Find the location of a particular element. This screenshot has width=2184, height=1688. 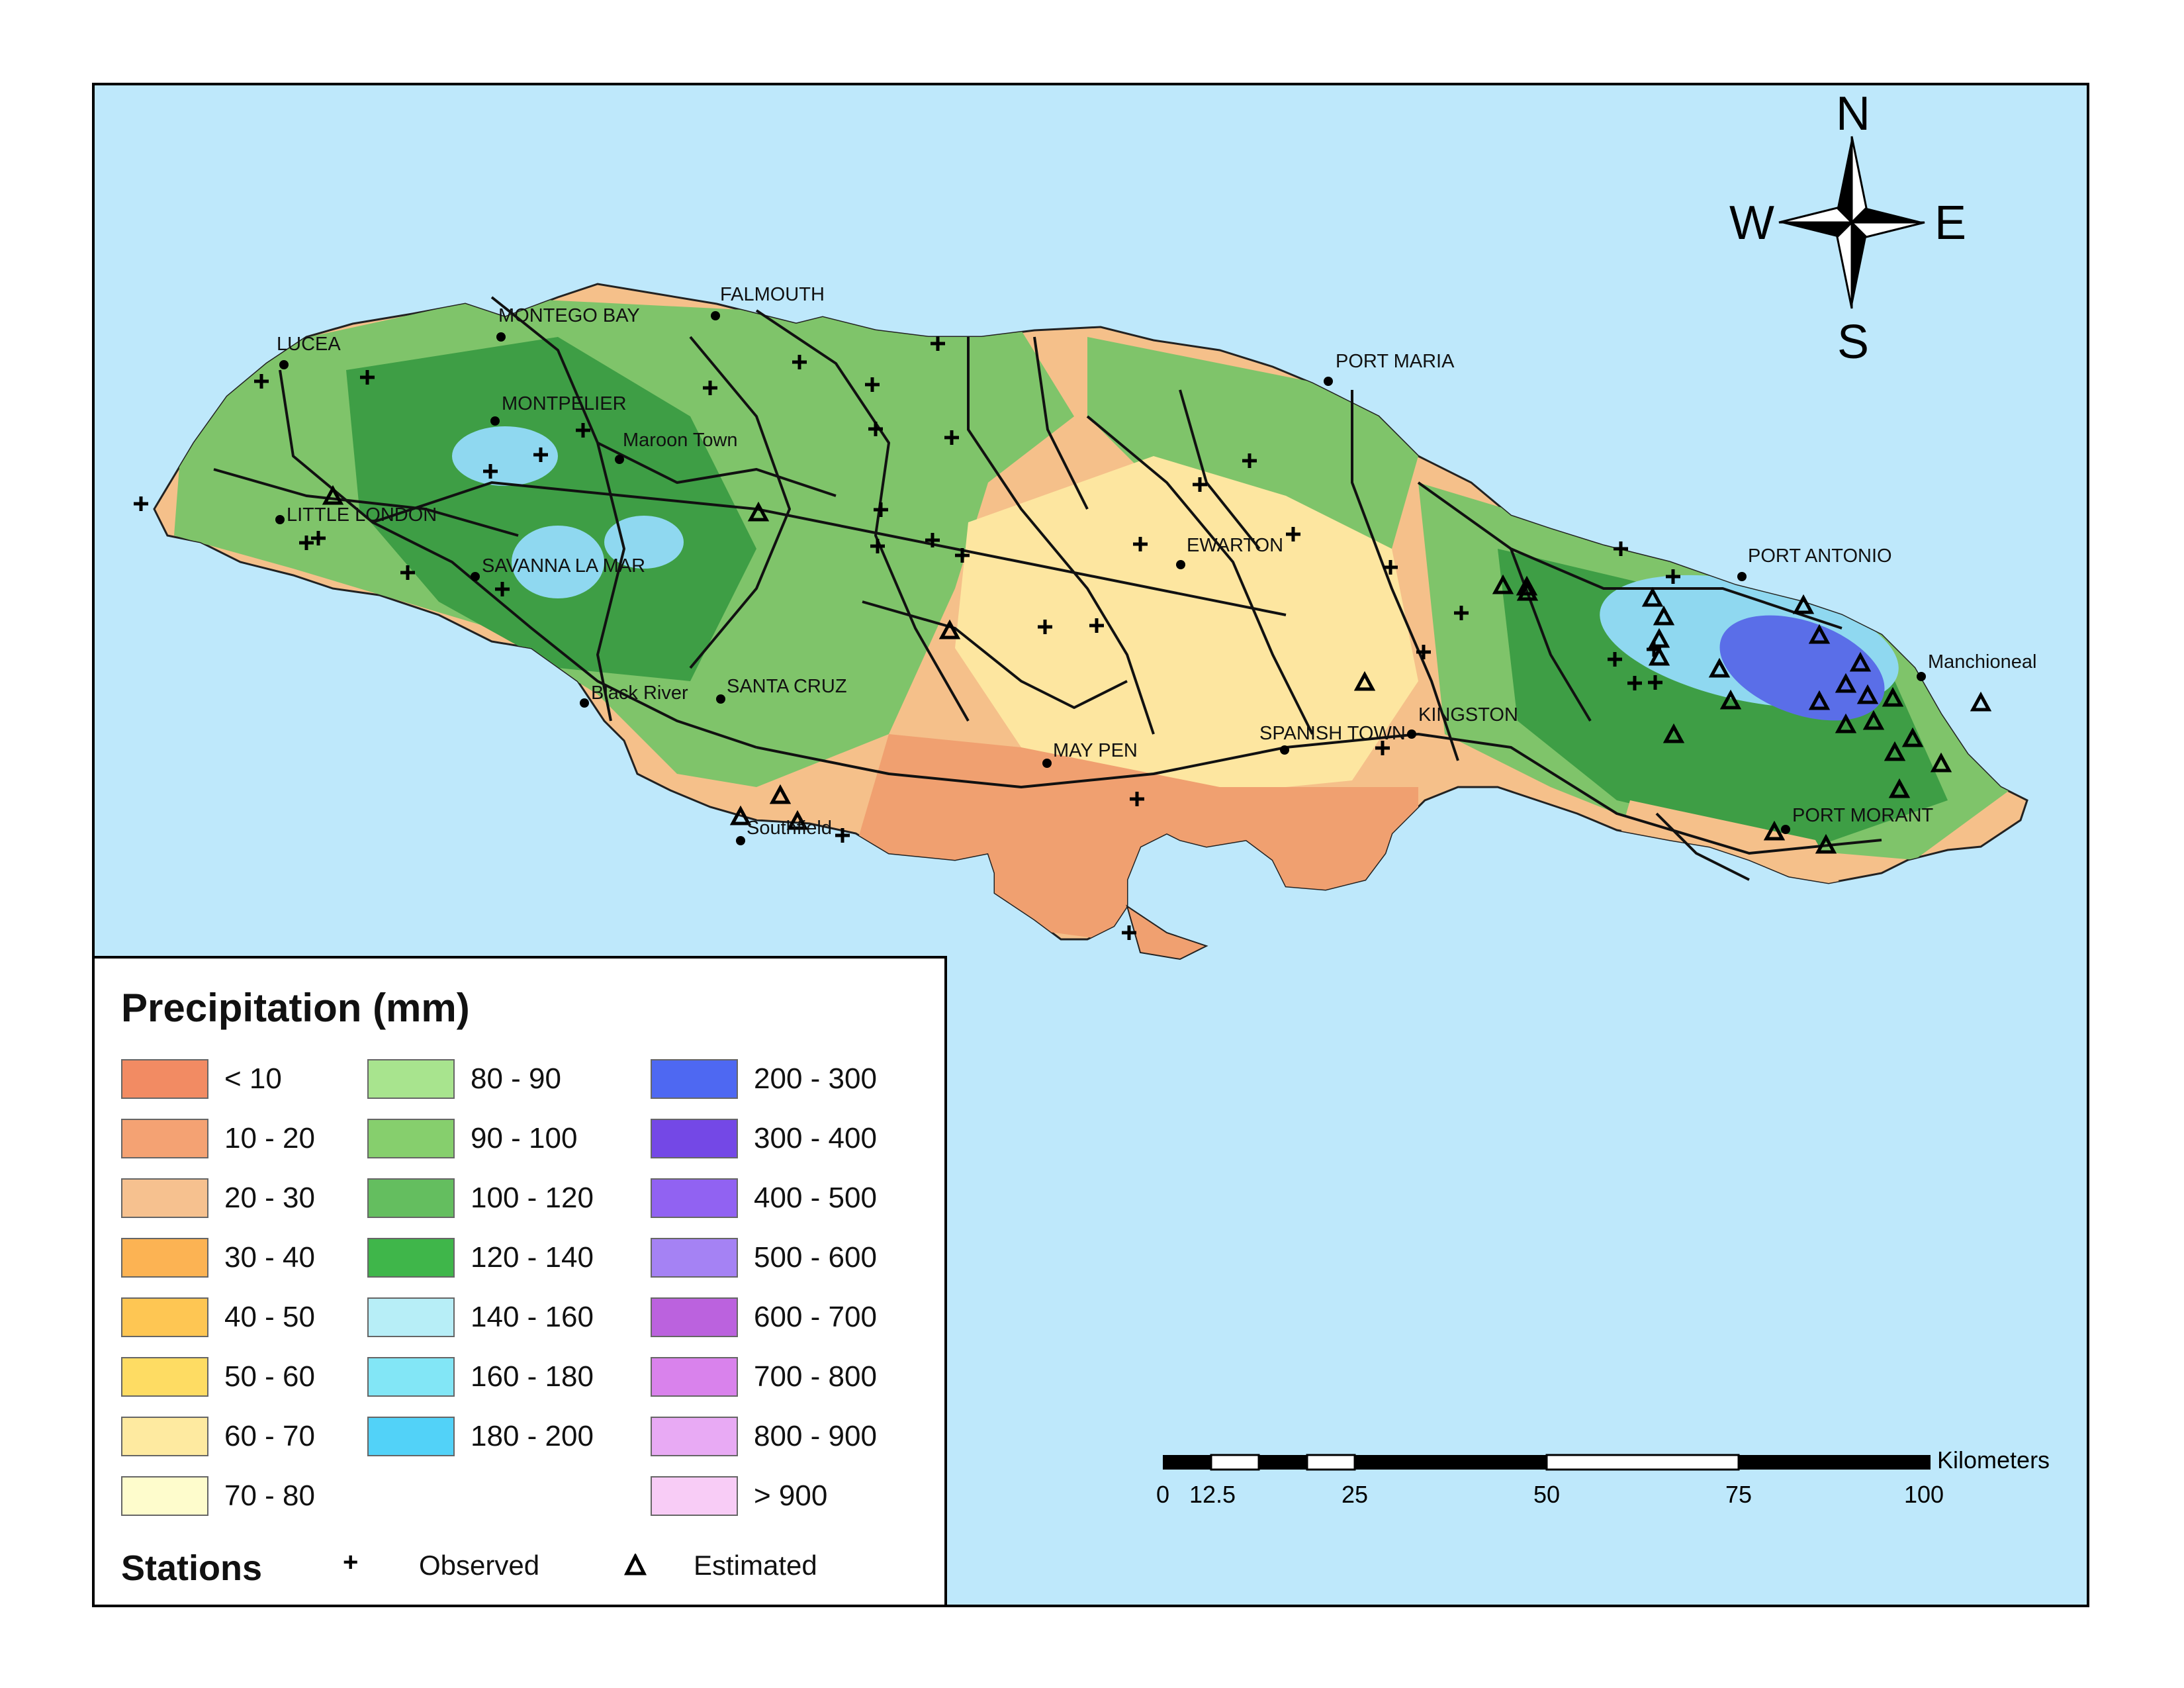

legend-class-item: 200 - 300 is located at coordinates (764, 1079).